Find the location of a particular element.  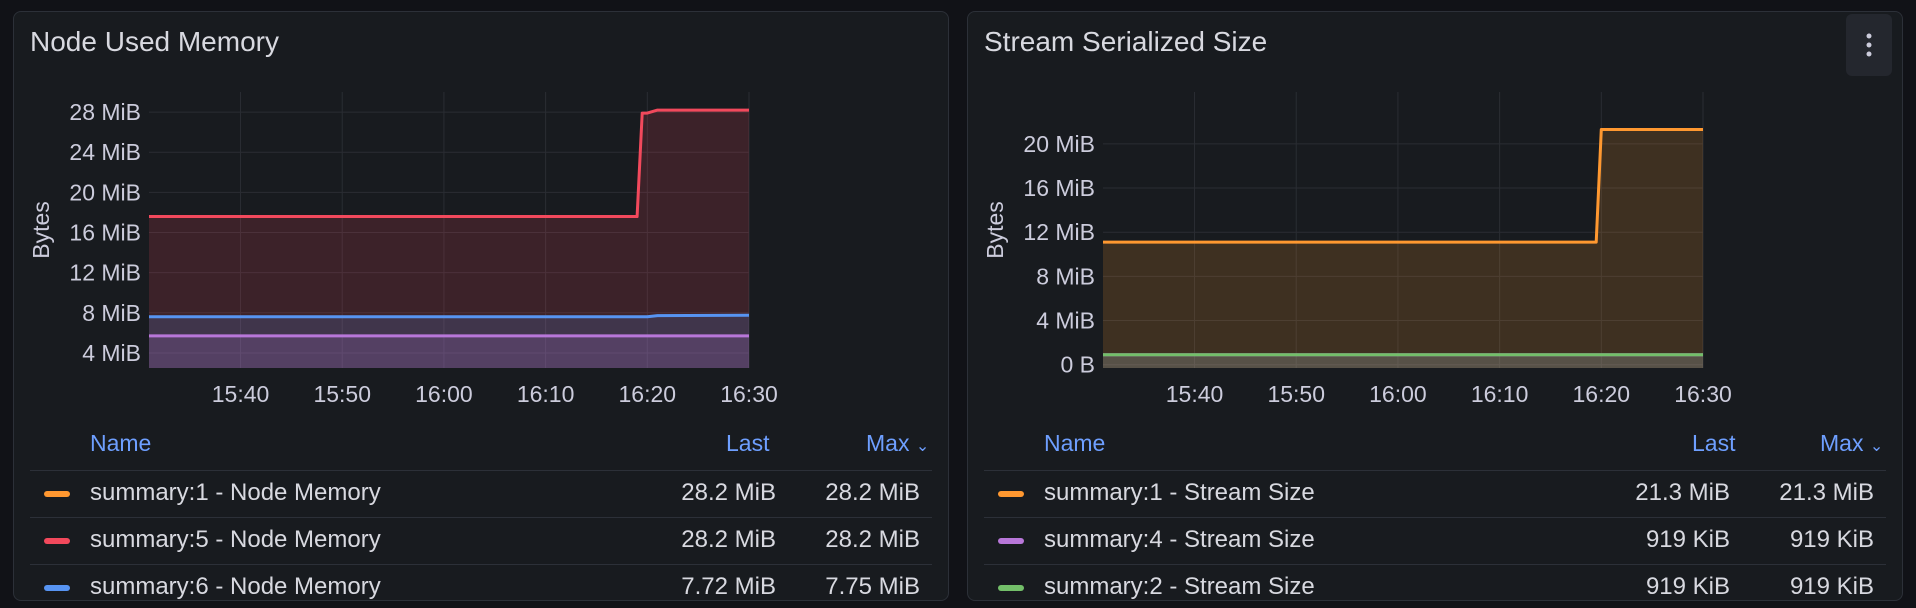

legend-series-name: summary:6 - Node Memory is located at coordinates (235, 586).